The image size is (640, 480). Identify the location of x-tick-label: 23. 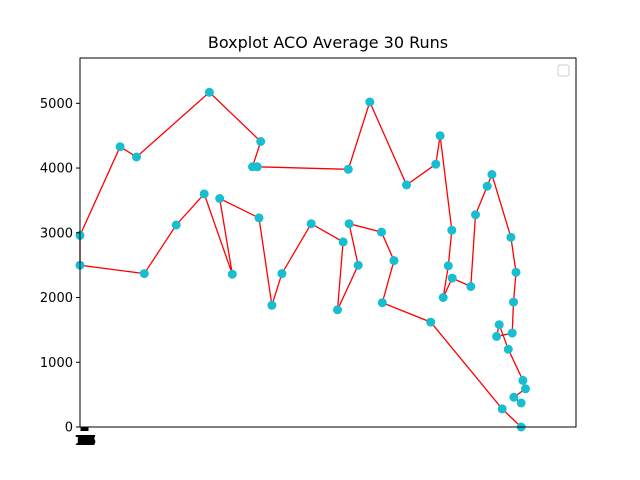
(84, 441).